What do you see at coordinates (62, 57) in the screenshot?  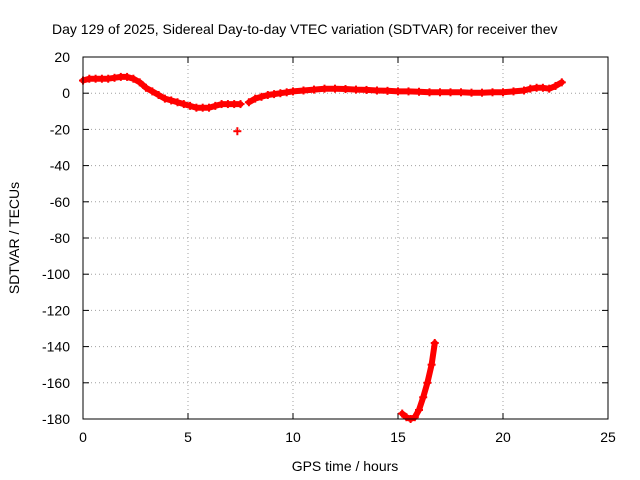 I see `y-tick-label: 20` at bounding box center [62, 57].